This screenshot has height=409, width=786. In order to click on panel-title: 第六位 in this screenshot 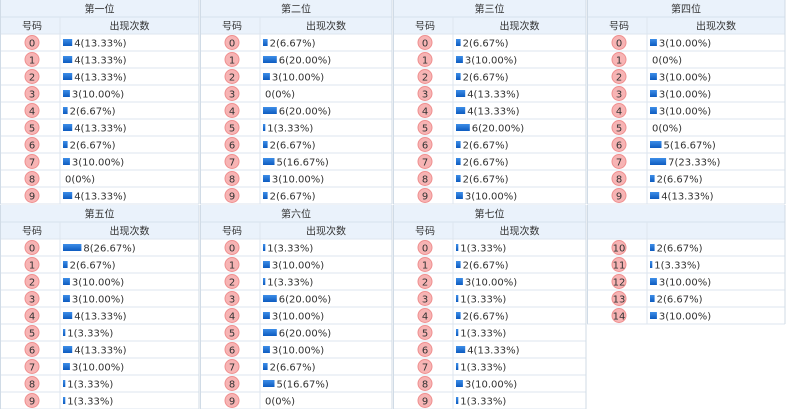, I will do `click(296, 214)`.